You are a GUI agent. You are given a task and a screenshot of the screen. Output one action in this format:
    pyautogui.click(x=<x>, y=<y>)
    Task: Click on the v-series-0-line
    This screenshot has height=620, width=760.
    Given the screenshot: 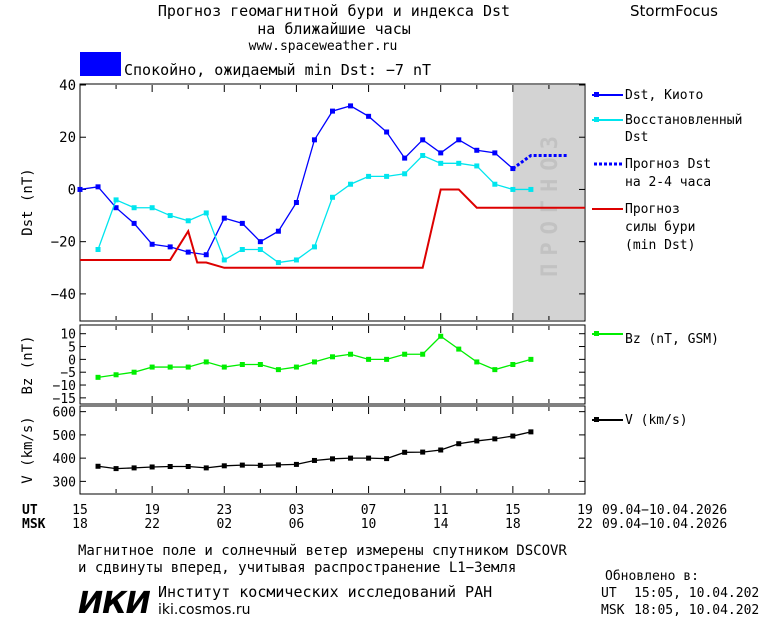 What is the action you would take?
    pyautogui.click(x=314, y=450)
    